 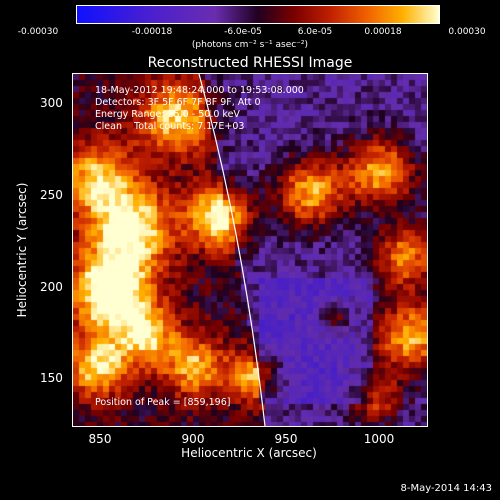 I want to click on info-line: Energy Range: 25.0 - 50.0 keV, so click(x=167, y=114).